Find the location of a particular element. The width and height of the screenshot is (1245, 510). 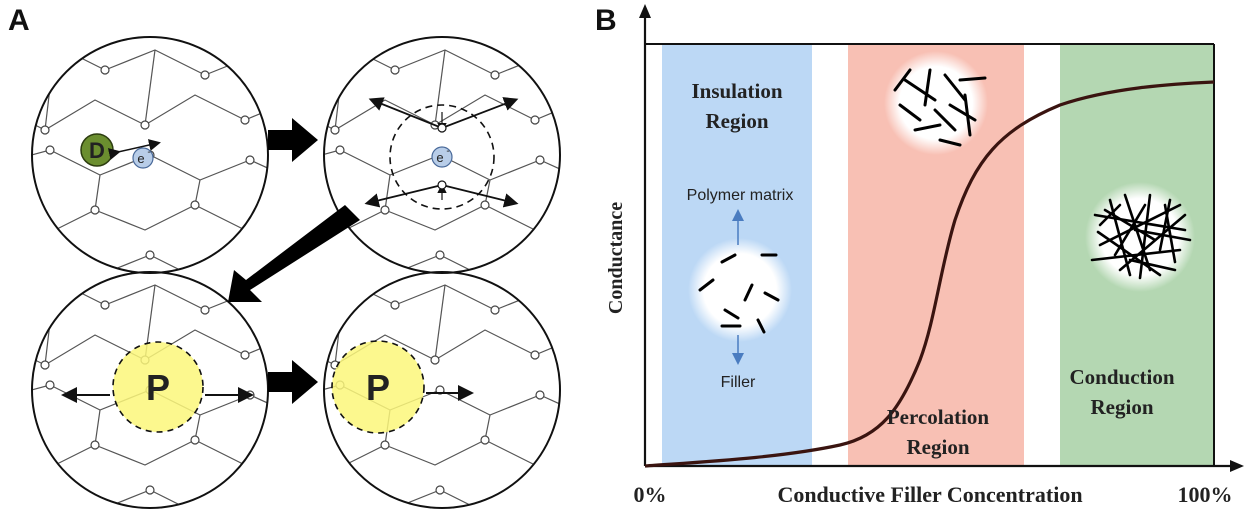

electron-symbol-1: e is located at coordinates (140, 158).